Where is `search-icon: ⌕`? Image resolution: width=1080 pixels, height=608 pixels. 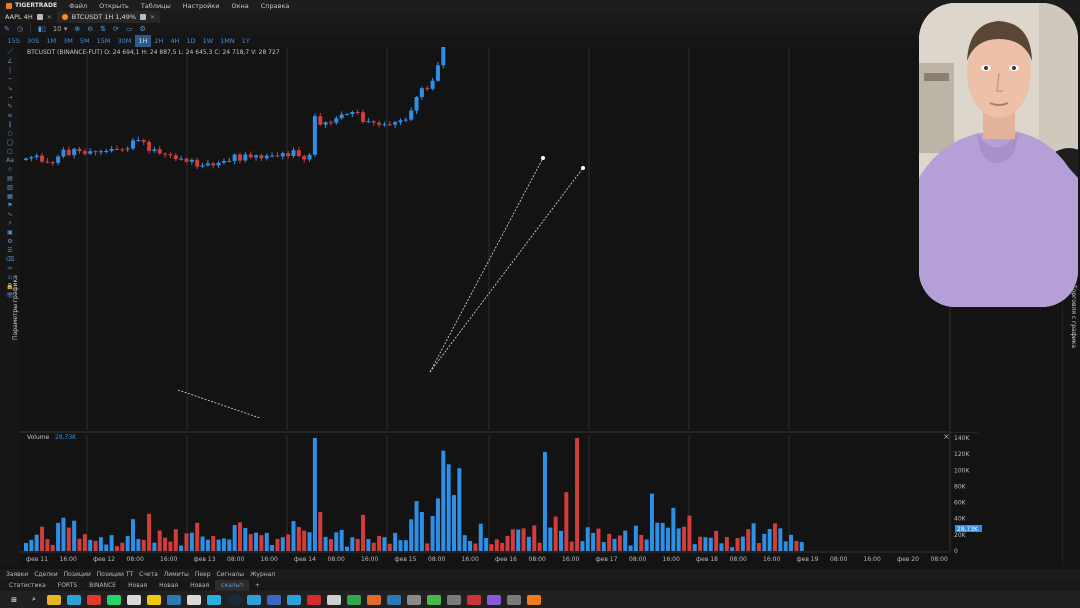
search-icon: ⌕ is located at coordinates (34, 599).